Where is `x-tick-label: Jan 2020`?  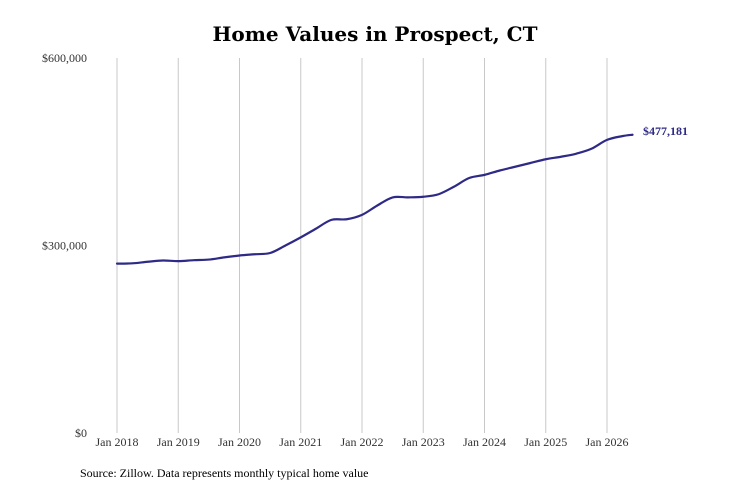
x-tick-label: Jan 2020 is located at coordinates (239, 442).